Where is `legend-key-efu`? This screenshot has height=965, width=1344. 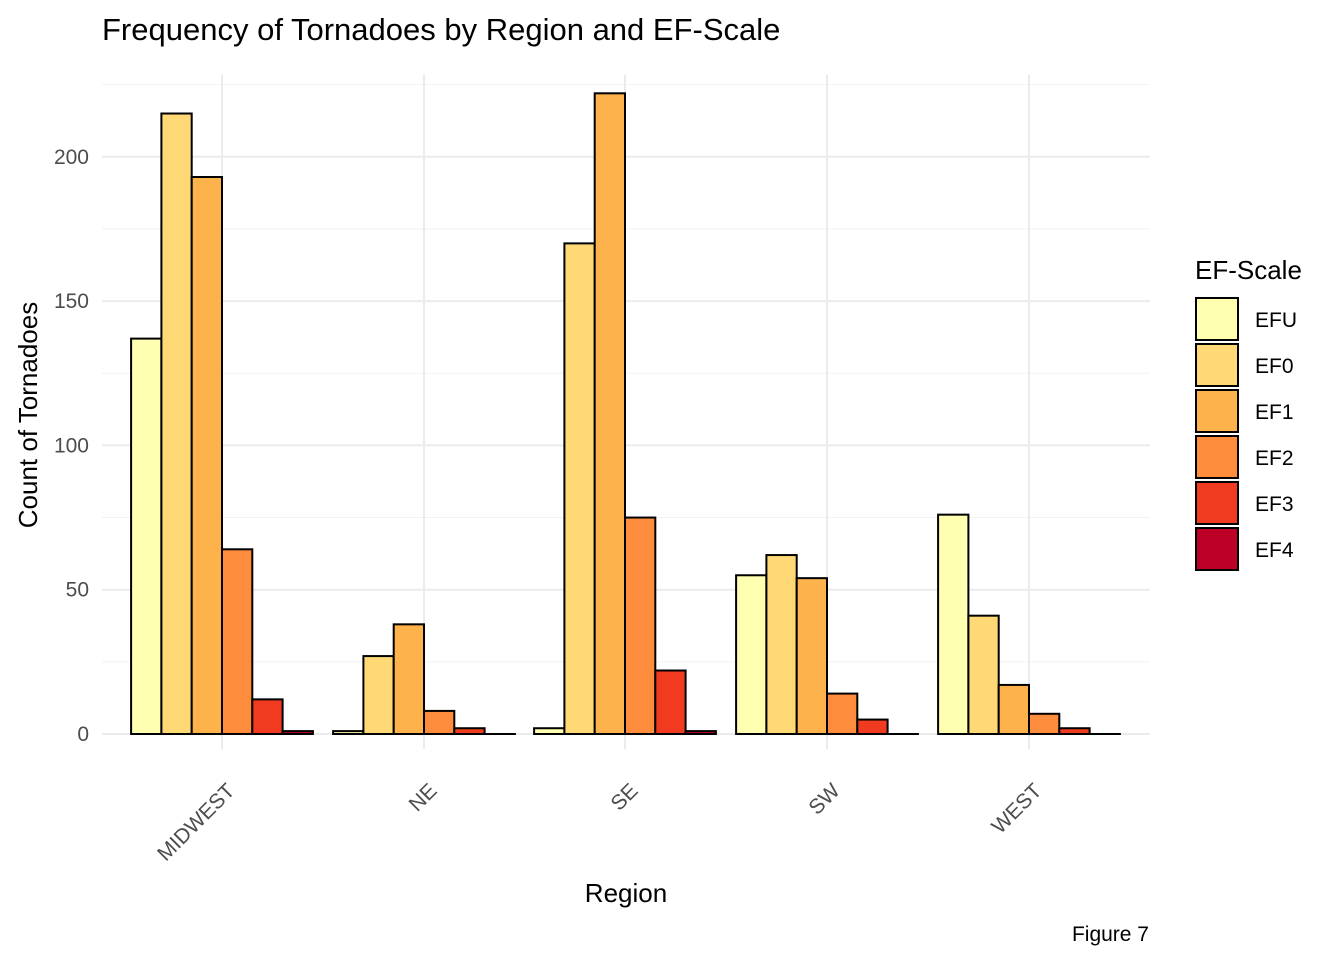
legend-key-efu is located at coordinates (1217, 319).